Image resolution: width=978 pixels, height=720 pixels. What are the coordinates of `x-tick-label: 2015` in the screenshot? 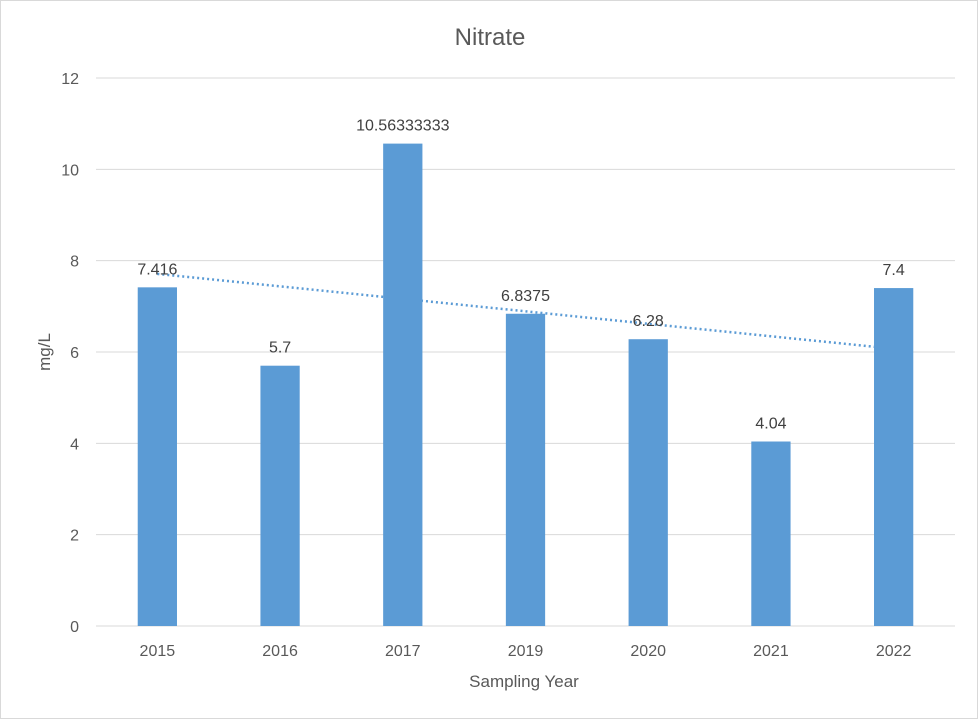 It's located at (158, 651).